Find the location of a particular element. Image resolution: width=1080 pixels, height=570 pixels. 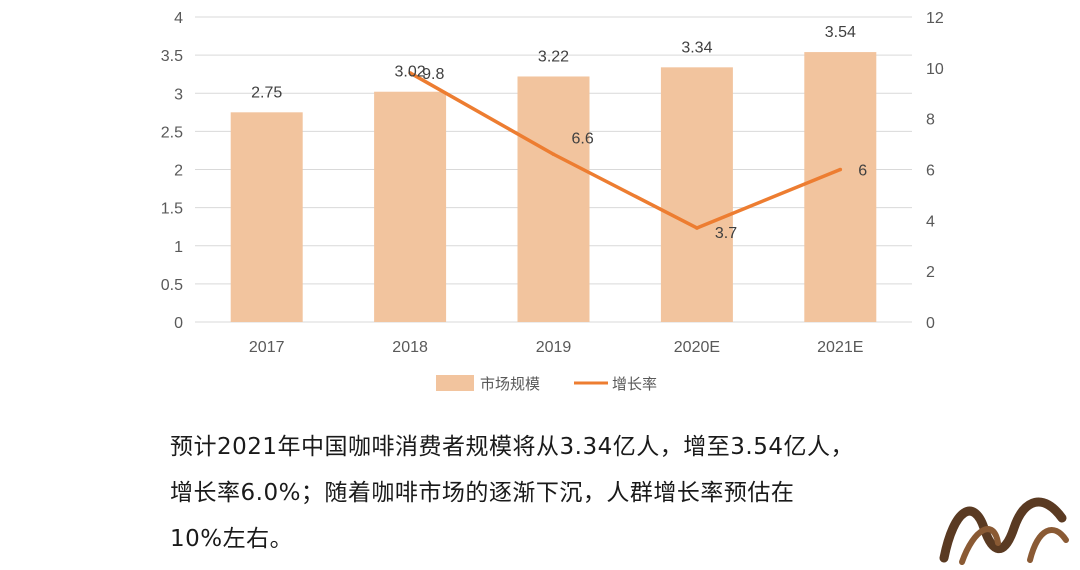

right-axis-tick-label: 6 is located at coordinates (930, 171).